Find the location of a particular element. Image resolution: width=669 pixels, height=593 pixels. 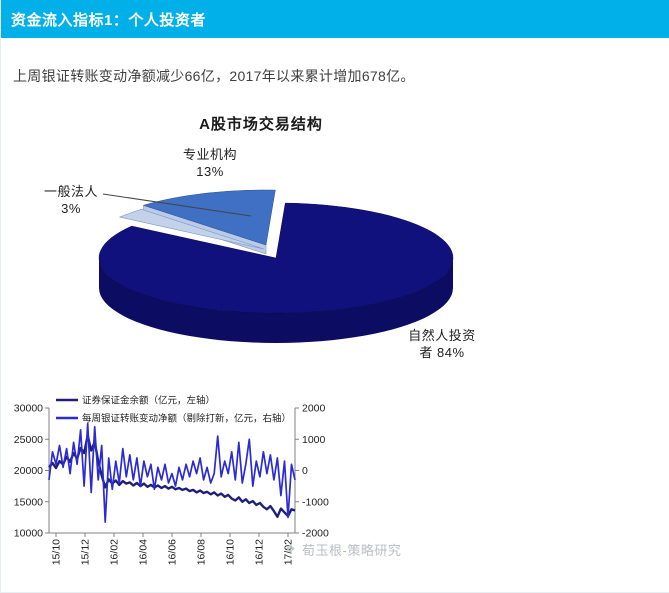

svg-text: 16/12 is located at coordinates (260, 552).